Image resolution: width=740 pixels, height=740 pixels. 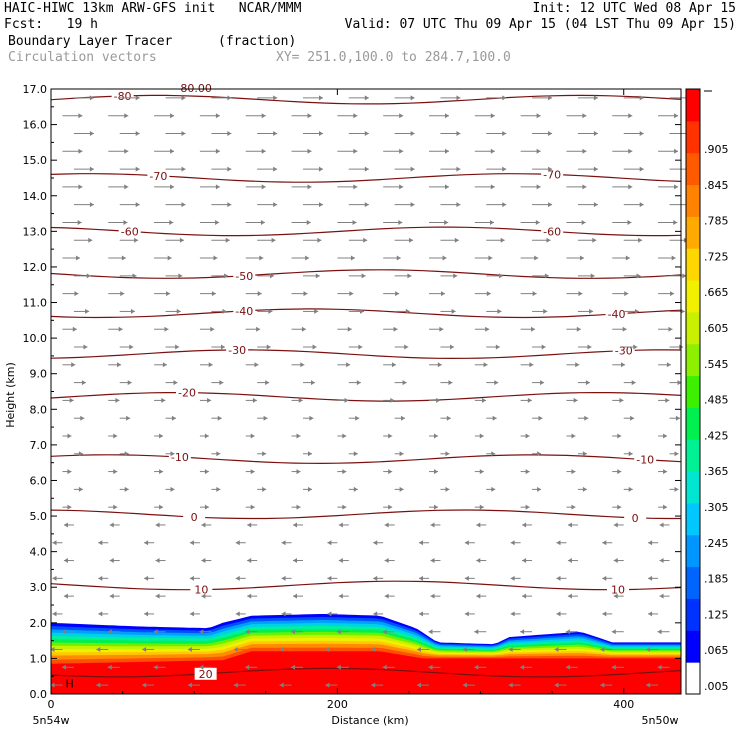 I want to click on colorbar-label: .185, so click(x=716, y=579).